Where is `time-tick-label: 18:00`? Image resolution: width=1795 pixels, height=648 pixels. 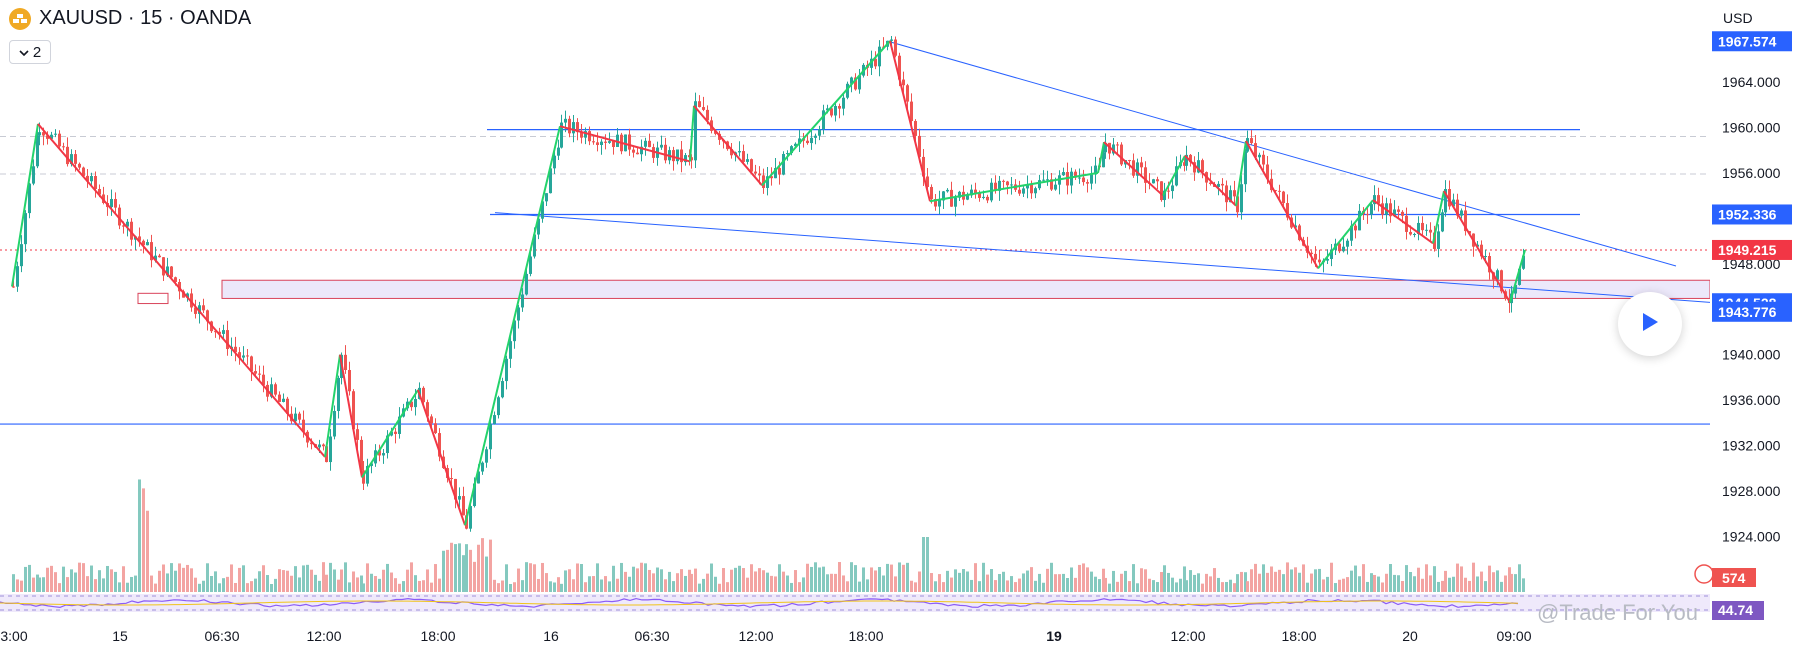 time-tick-label: 18:00 is located at coordinates (1298, 636).